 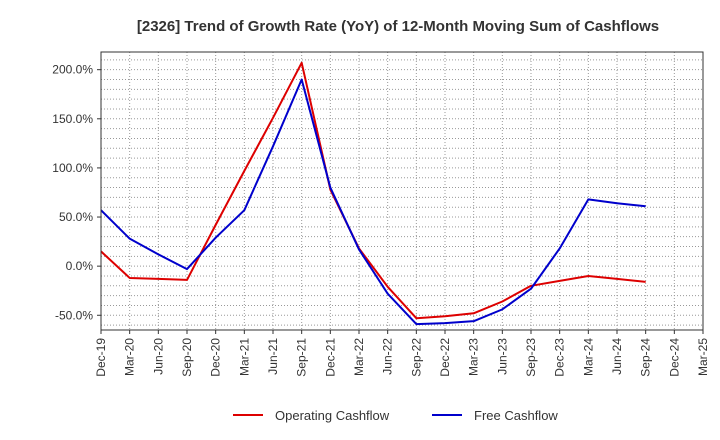 What do you see at coordinates (359, 357) in the screenshot?
I see `x-tick-label: Mar-22` at bounding box center [359, 357].